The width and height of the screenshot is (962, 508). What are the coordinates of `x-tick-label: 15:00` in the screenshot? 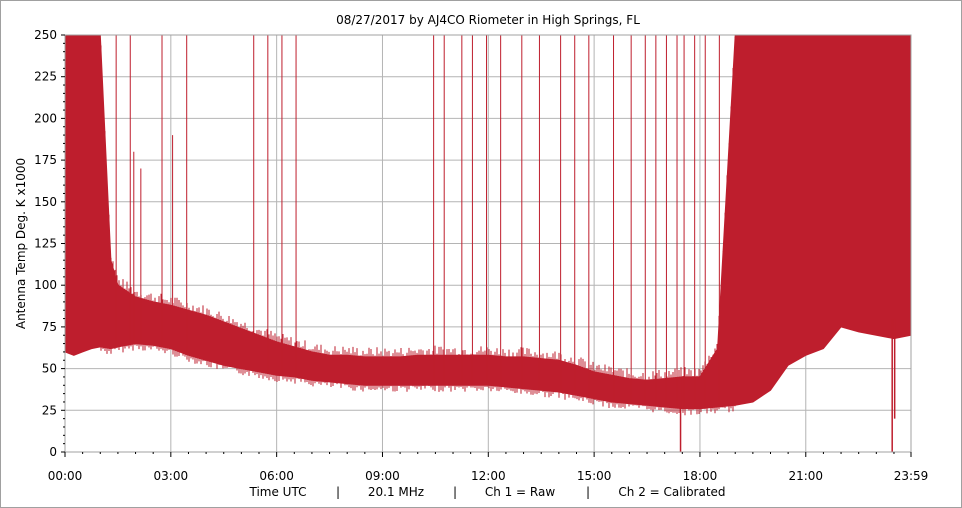 It's located at (594, 476).